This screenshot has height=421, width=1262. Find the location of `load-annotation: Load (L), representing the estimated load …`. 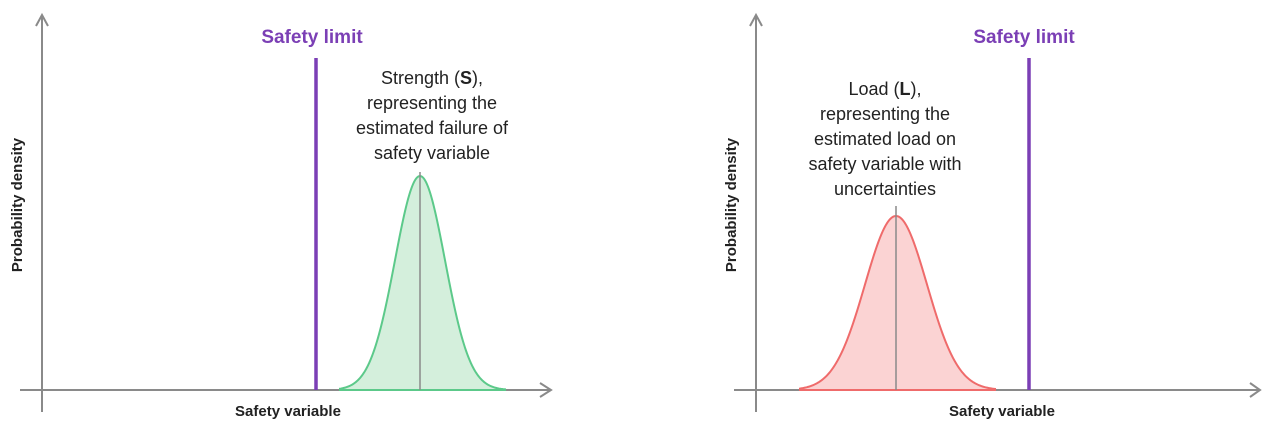

load-annotation: Load (L), representing the estimated load … is located at coordinates (884, 139).